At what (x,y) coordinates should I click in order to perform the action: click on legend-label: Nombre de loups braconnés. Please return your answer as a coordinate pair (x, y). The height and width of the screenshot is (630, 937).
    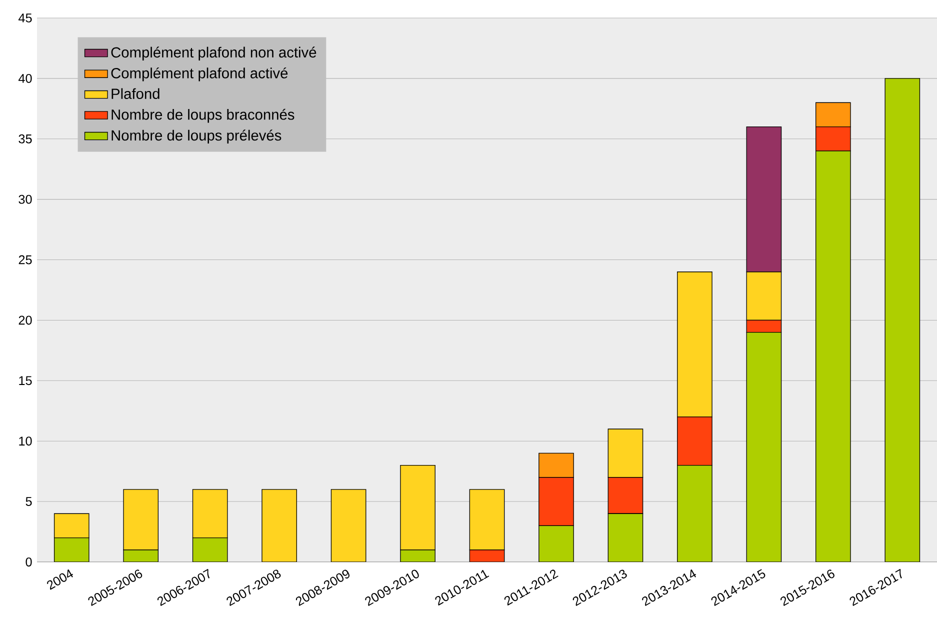
    Looking at the image, I should click on (203, 115).